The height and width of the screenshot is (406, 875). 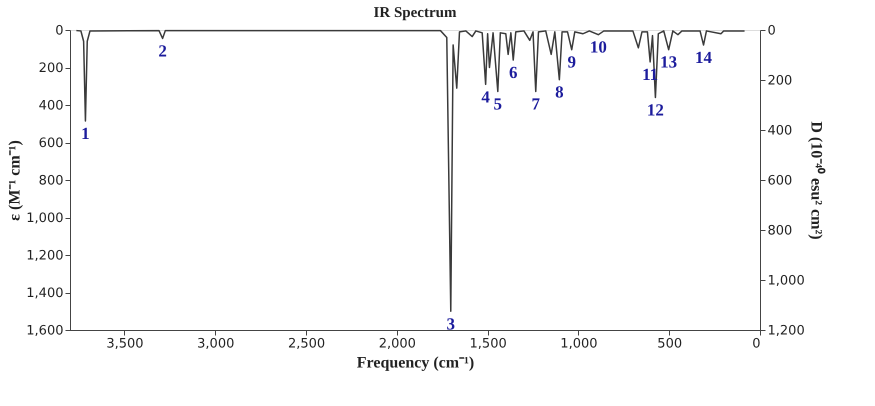 I want to click on annotation: 7, so click(x=536, y=104).